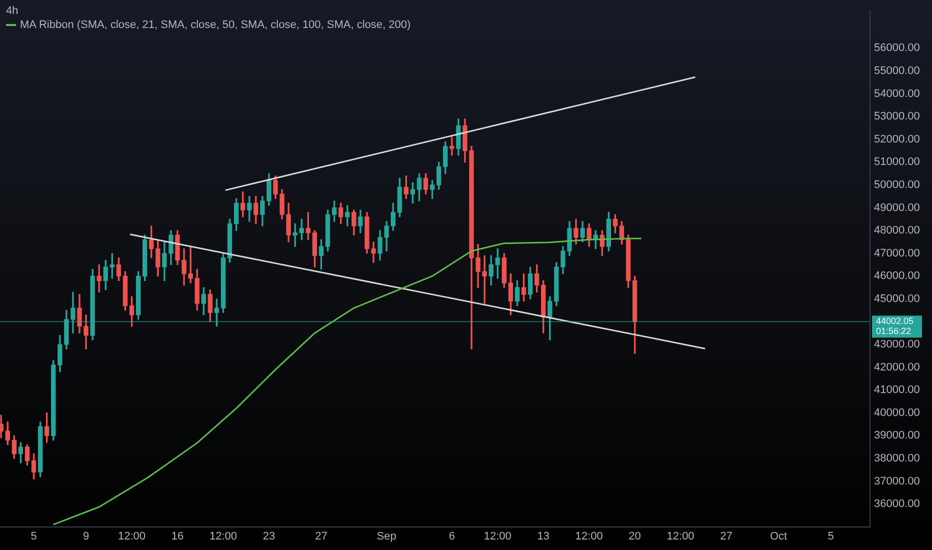  What do you see at coordinates (897, 253) in the screenshot?
I see `y-tick-label: 47000.00` at bounding box center [897, 253].